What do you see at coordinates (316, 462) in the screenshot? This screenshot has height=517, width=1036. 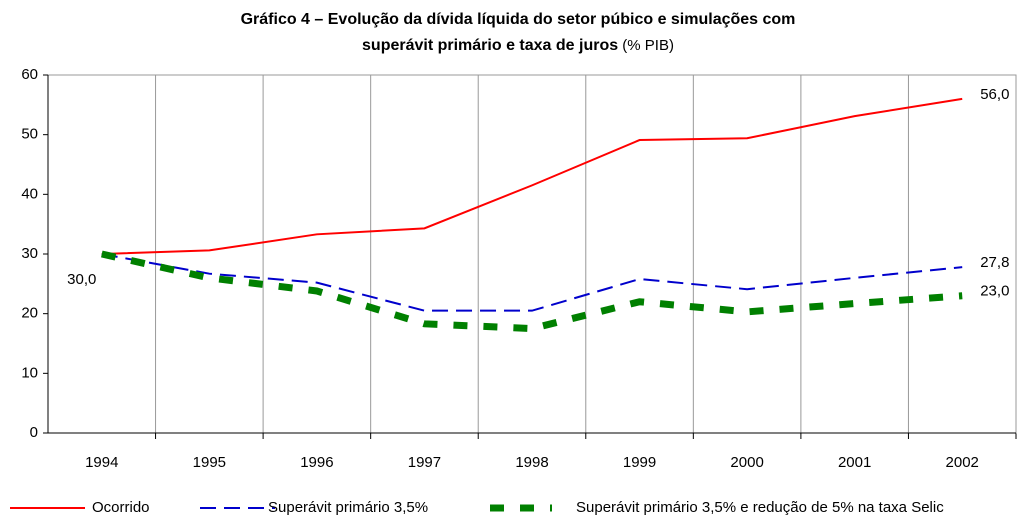 I see `x-tick-label: 1996` at bounding box center [316, 462].